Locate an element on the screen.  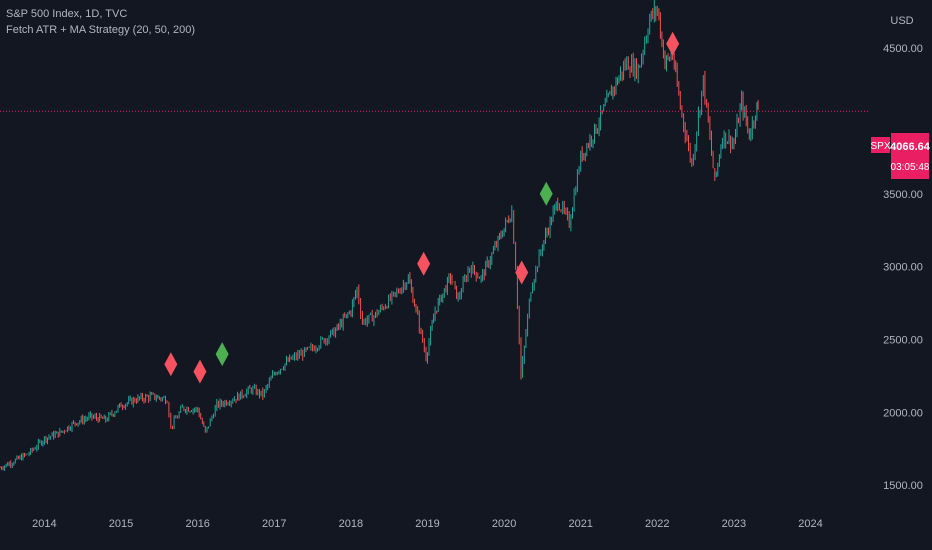
price-value: 4066.64 is located at coordinates (910, 147).